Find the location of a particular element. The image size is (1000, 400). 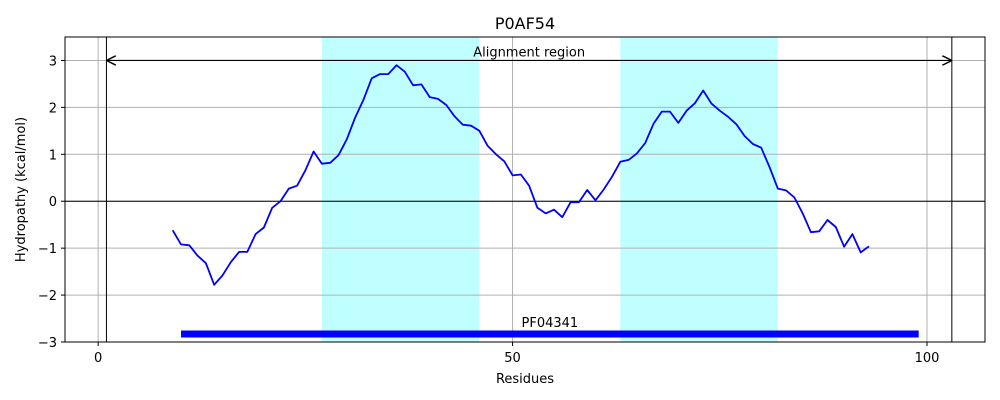

y-tick-label: −1 is located at coordinates (47, 249).